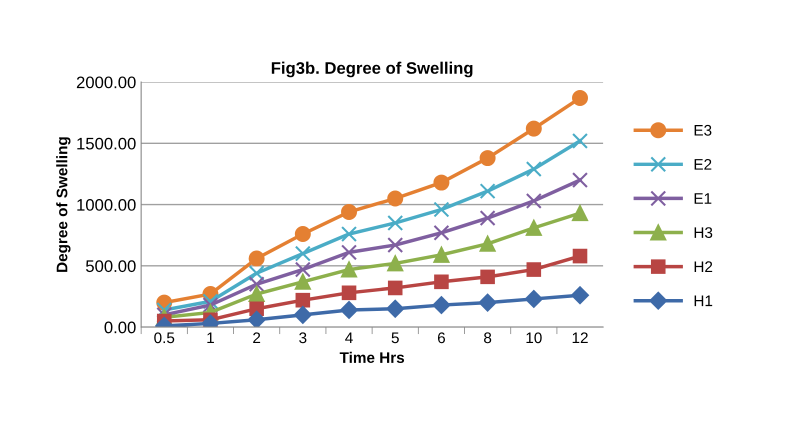 This screenshot has width=802, height=421. I want to click on x-tick-label: 0.5, so click(164, 338).